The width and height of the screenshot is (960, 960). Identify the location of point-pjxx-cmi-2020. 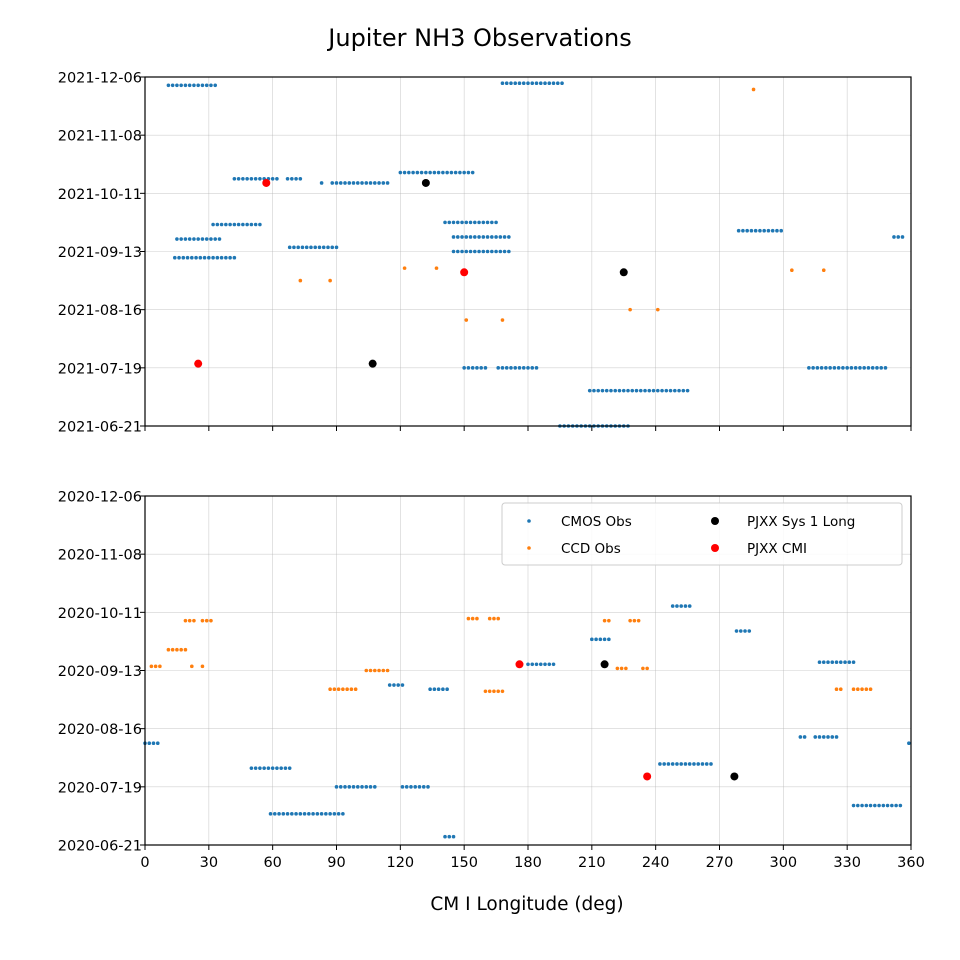
(519, 664).